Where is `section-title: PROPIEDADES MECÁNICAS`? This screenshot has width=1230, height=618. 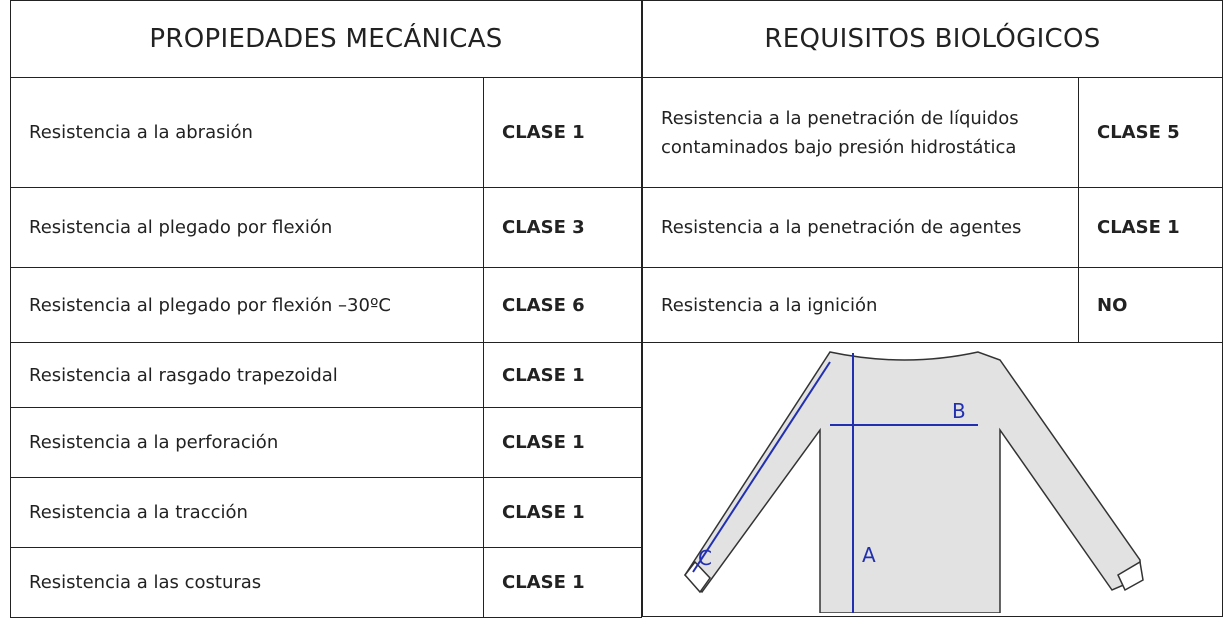
section-title: PROPIEDADES MECÁNICAS is located at coordinates (326, 39).